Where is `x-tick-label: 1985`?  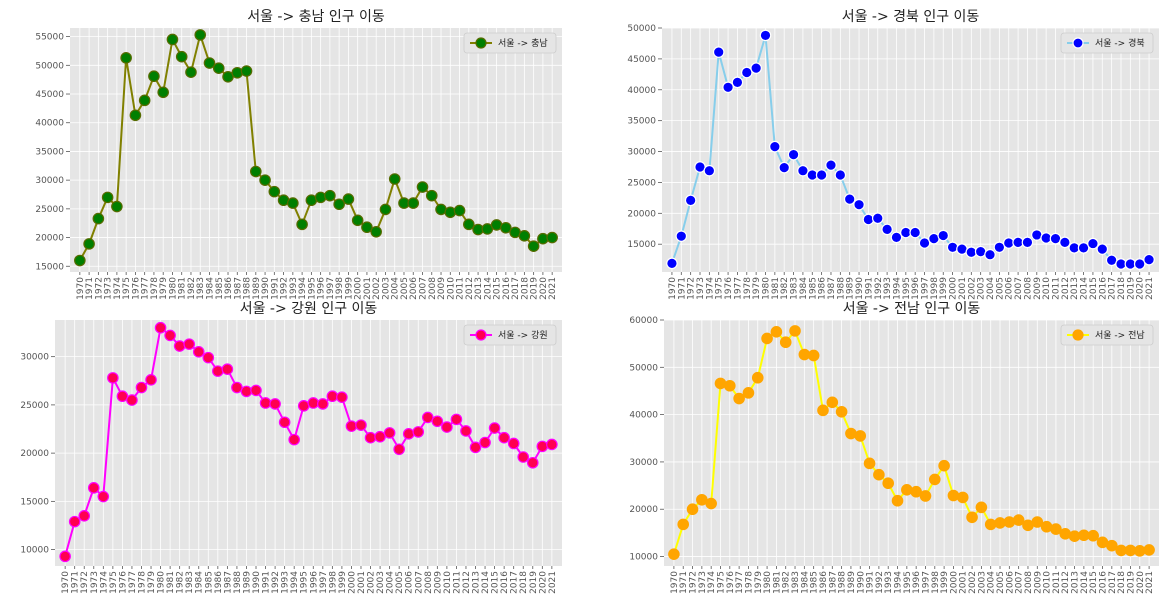
x-tick-label: 1985 is located at coordinates (220, 288).